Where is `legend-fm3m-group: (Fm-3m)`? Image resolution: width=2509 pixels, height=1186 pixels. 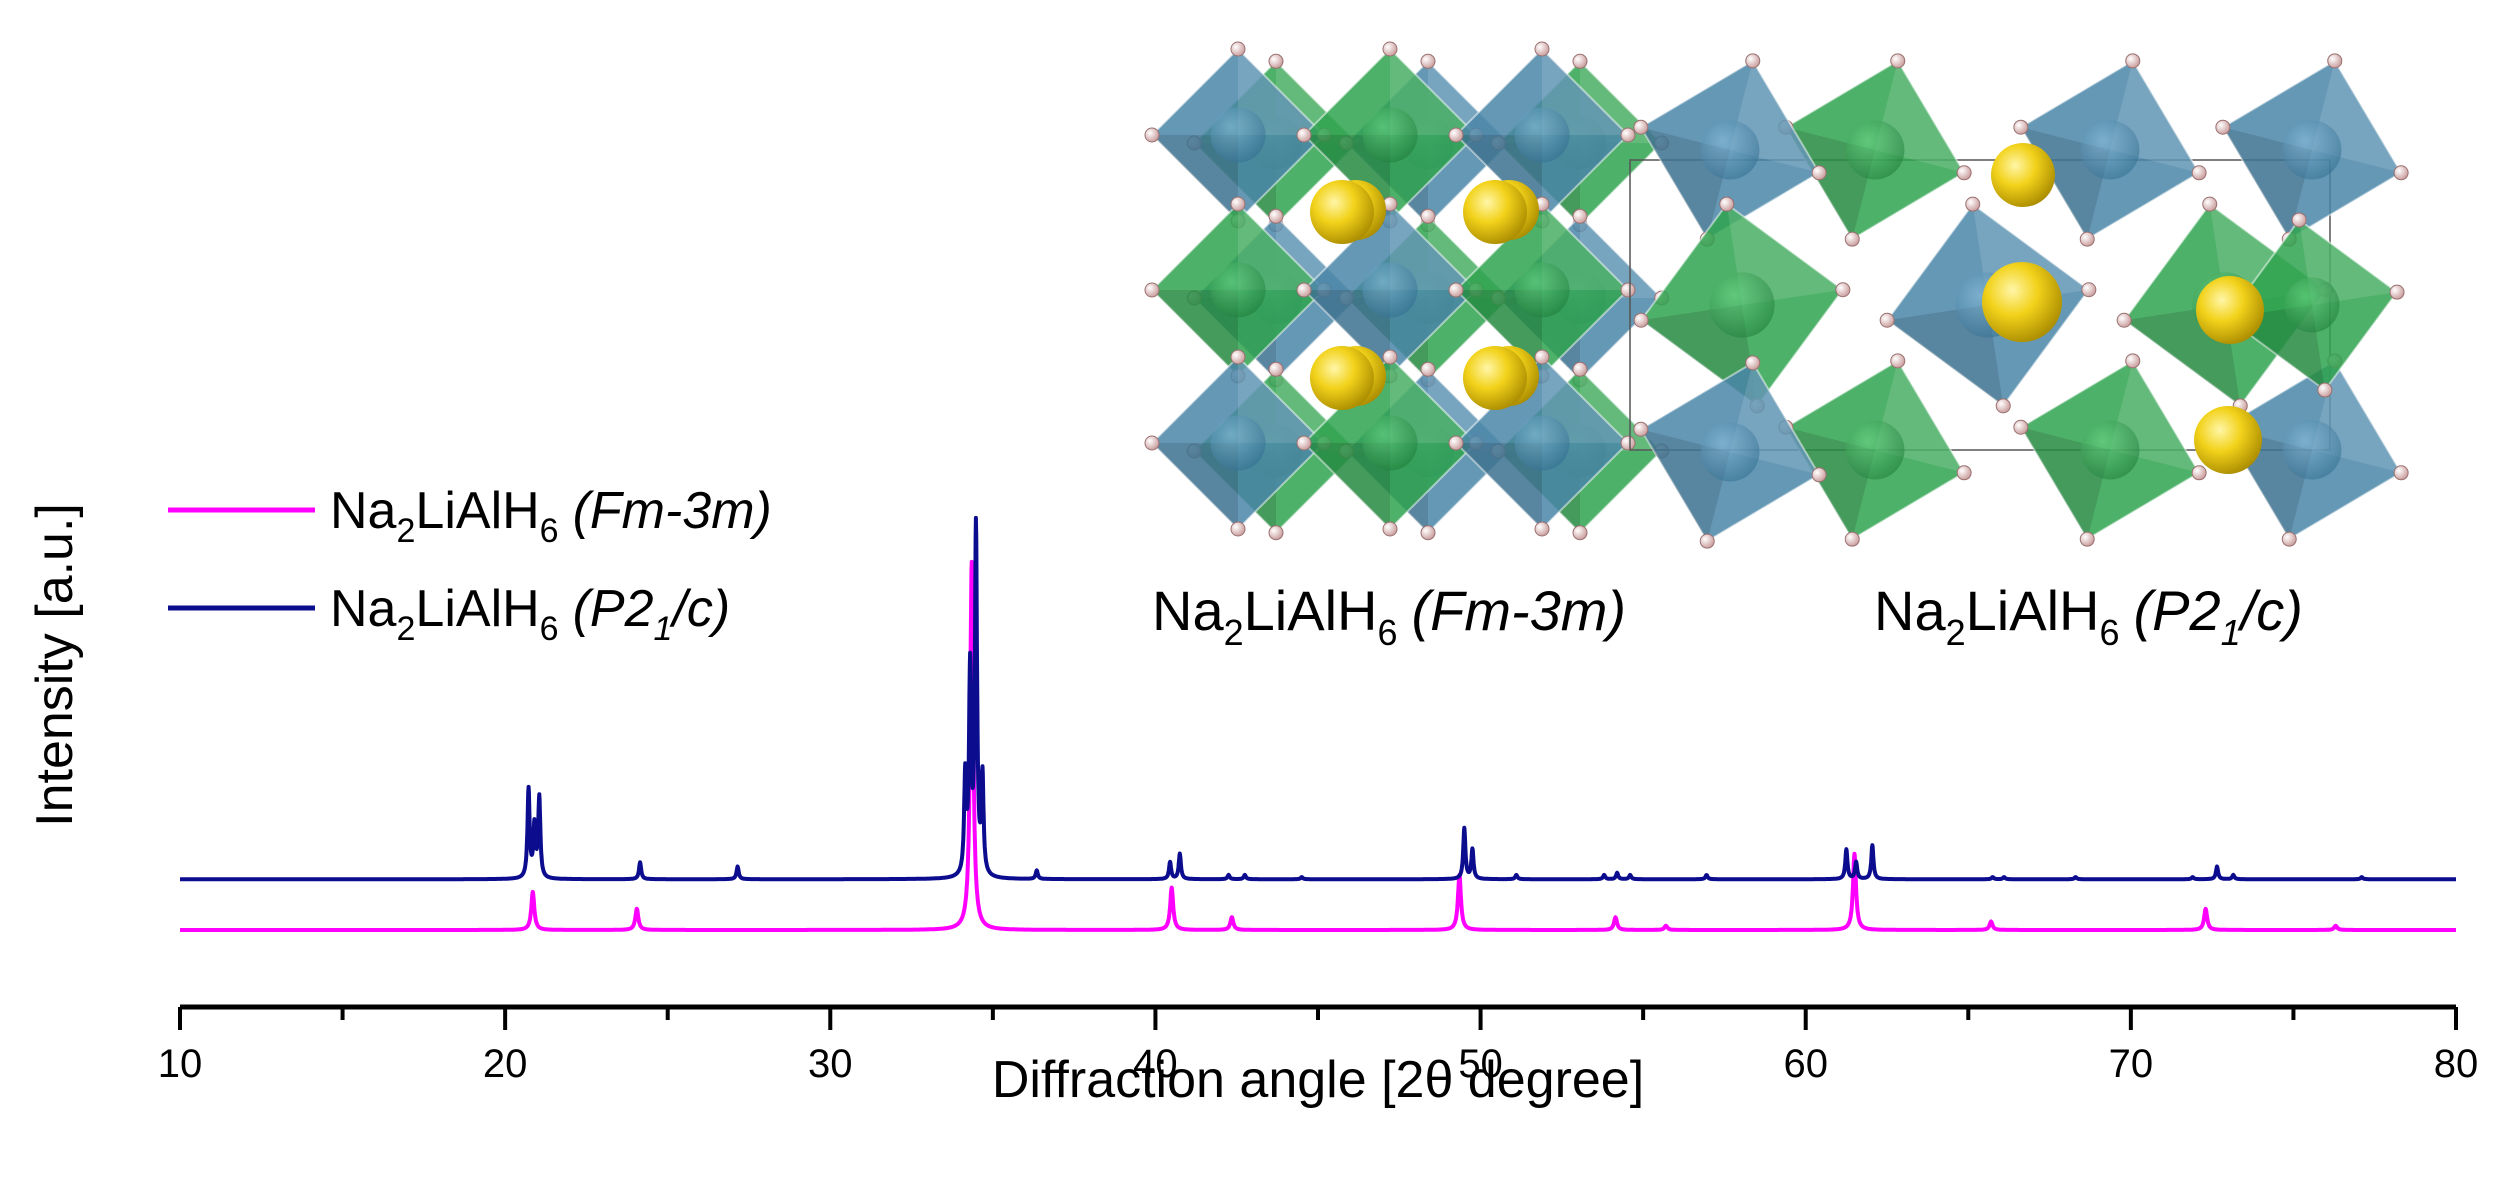 legend-fm3m-group: (Fm-3m) is located at coordinates (672, 511).